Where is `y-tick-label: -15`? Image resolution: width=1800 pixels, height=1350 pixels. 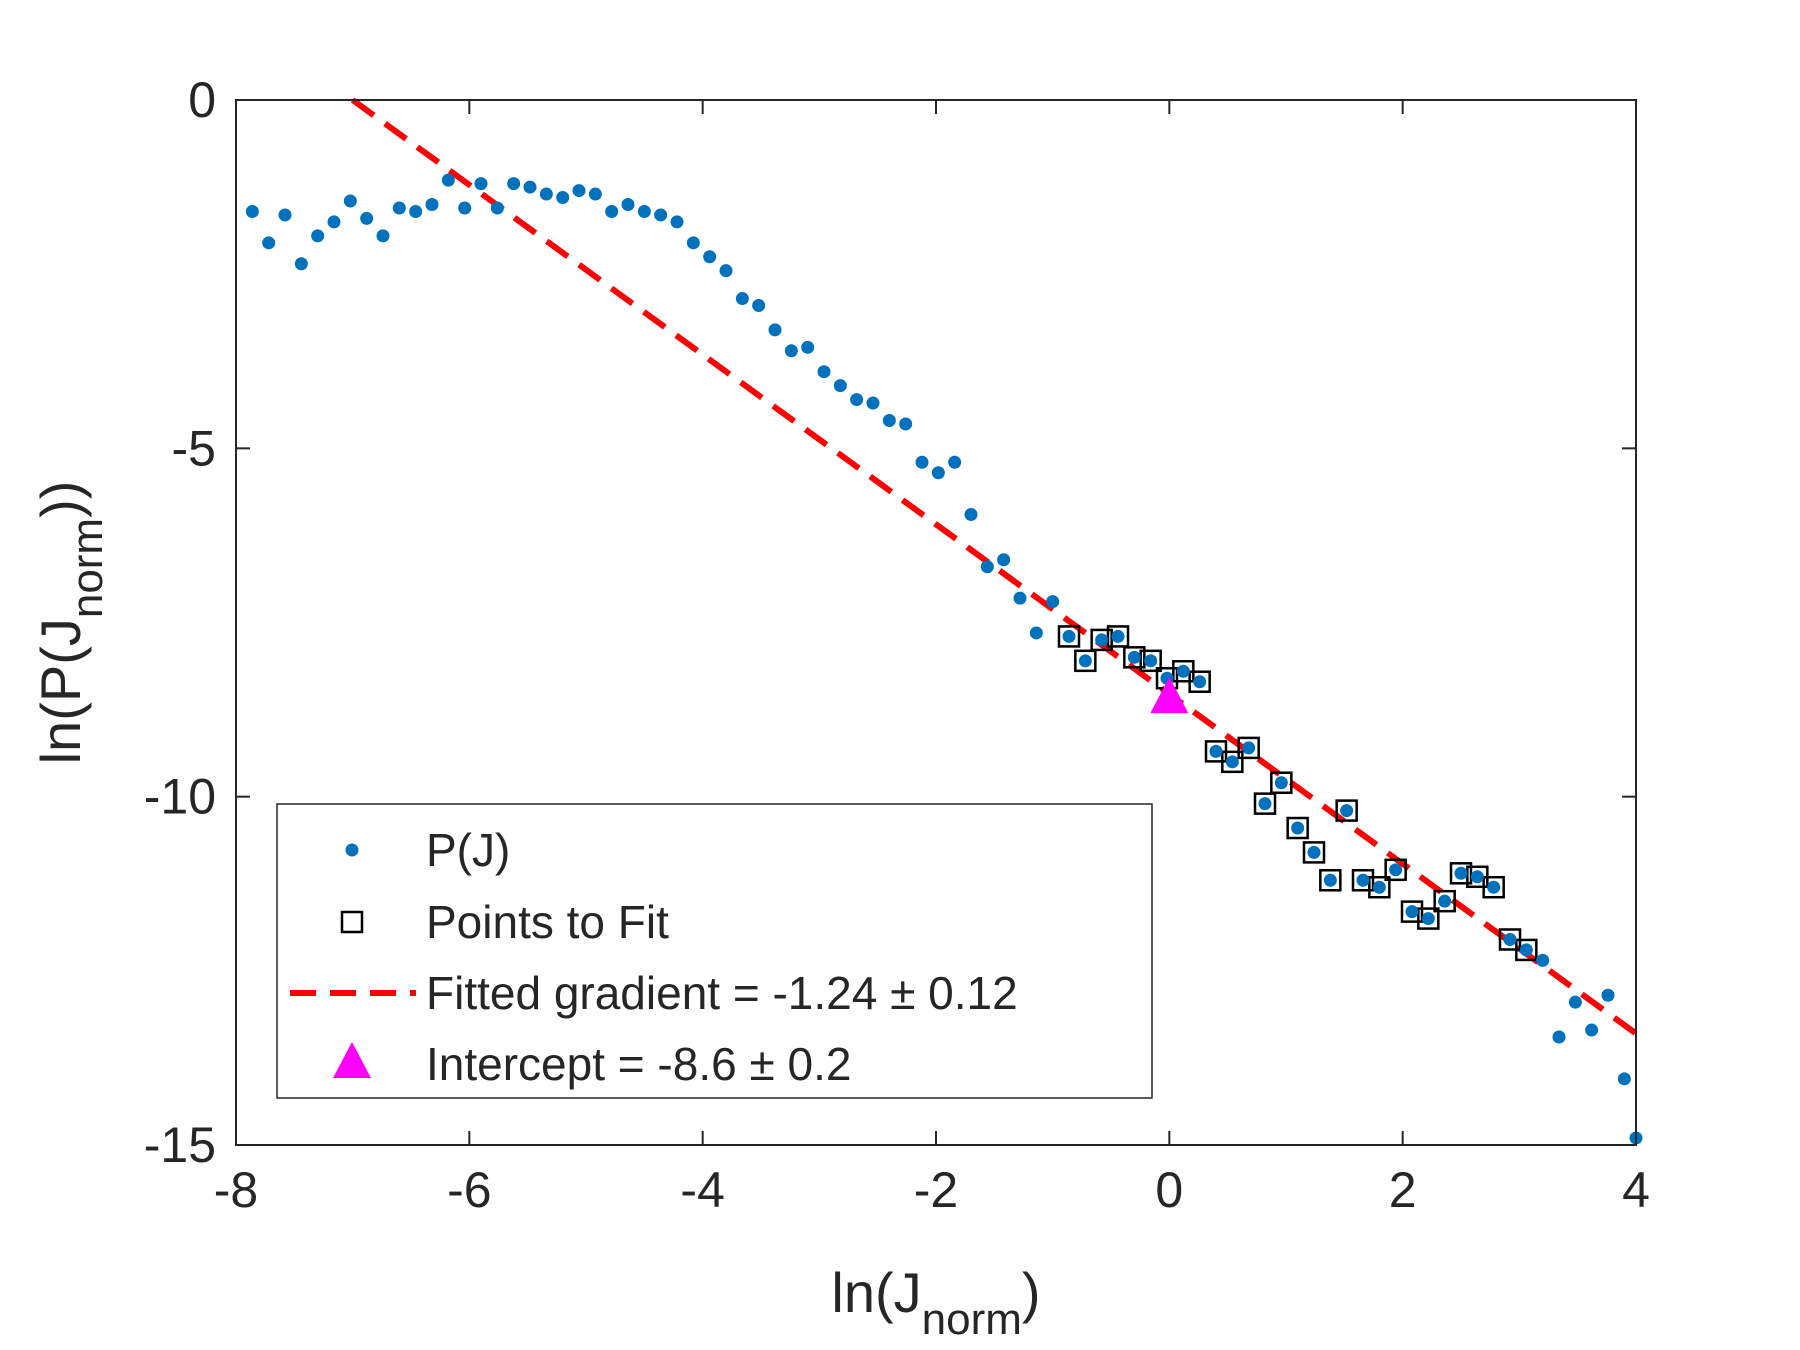
y-tick-label: -15 is located at coordinates (180, 1145).